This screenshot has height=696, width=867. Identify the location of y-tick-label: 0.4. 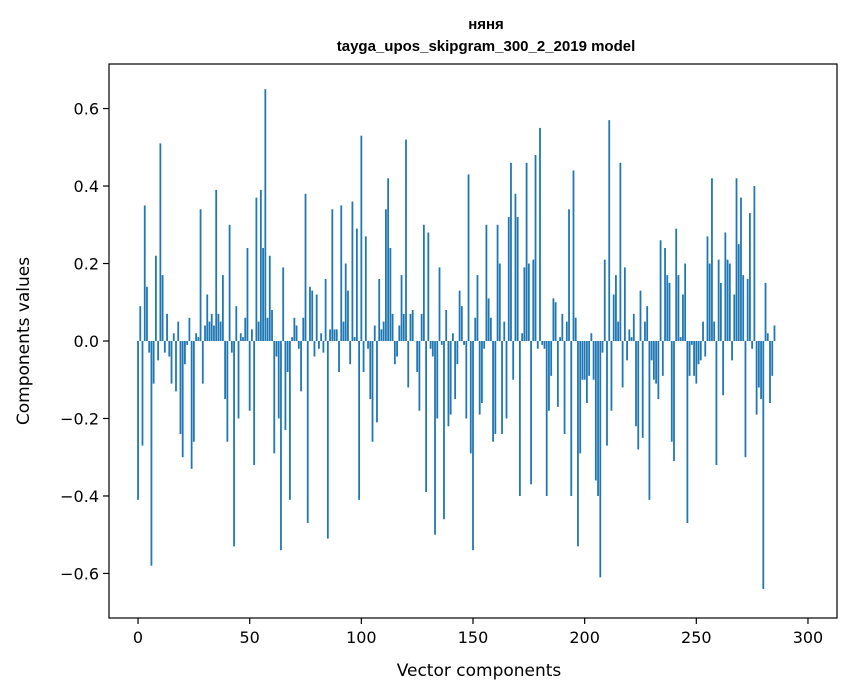
(86, 186).